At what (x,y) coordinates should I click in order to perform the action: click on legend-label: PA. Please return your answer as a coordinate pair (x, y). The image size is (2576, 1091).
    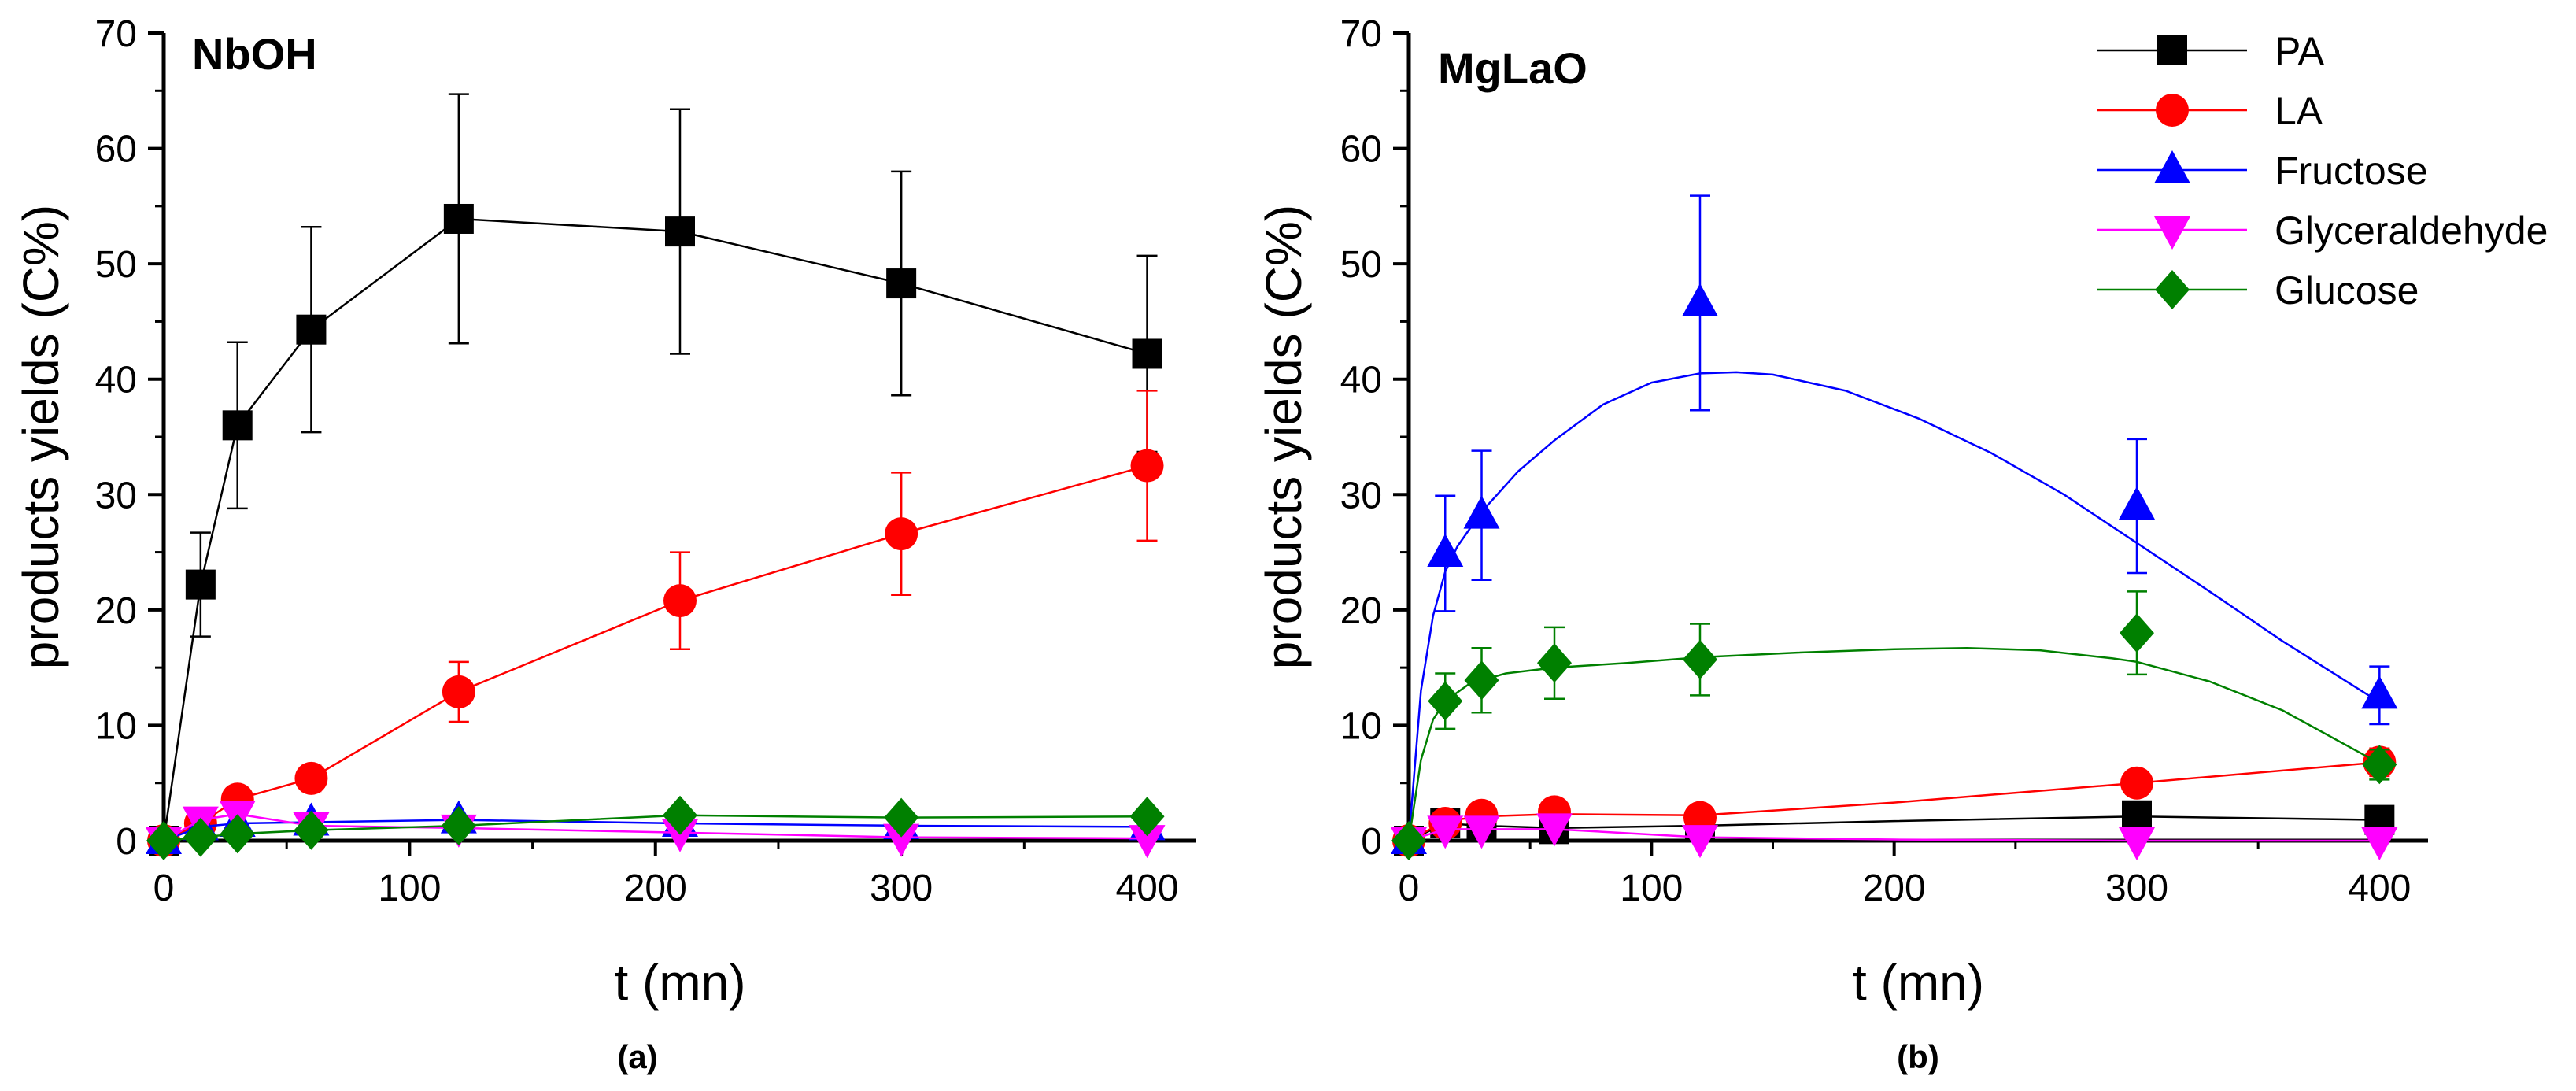
    Looking at the image, I should click on (2300, 51).